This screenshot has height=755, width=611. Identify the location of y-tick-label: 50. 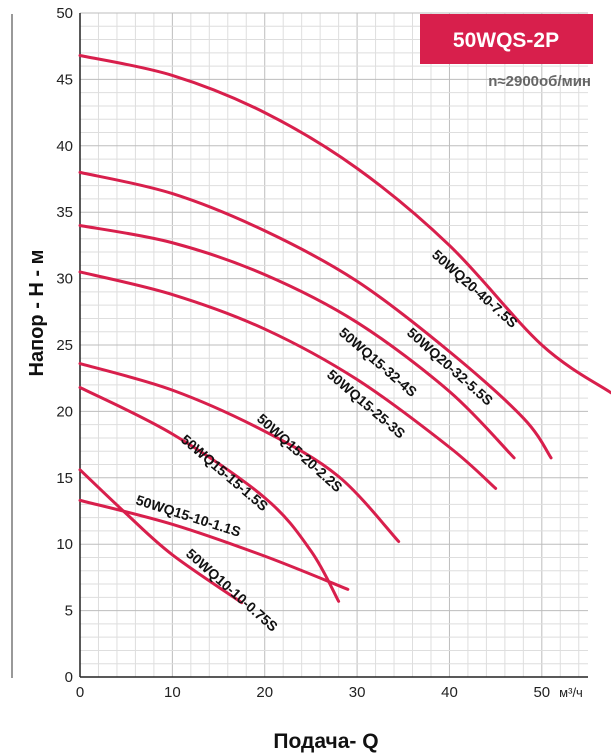
(64, 13).